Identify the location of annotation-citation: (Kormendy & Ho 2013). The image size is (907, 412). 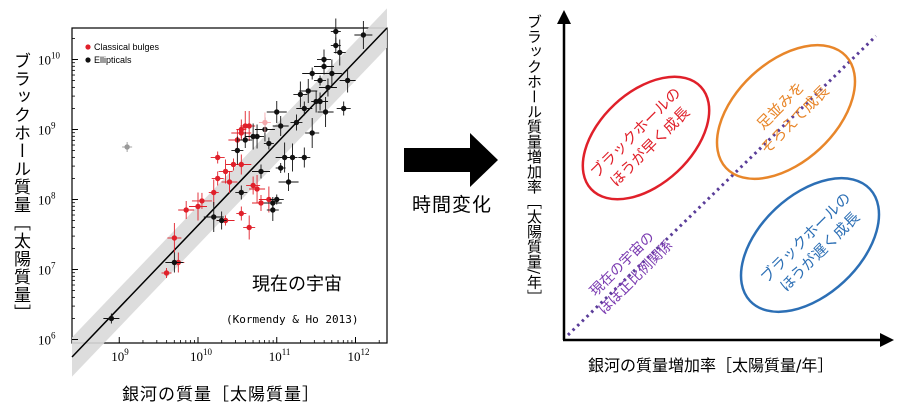
(292, 319).